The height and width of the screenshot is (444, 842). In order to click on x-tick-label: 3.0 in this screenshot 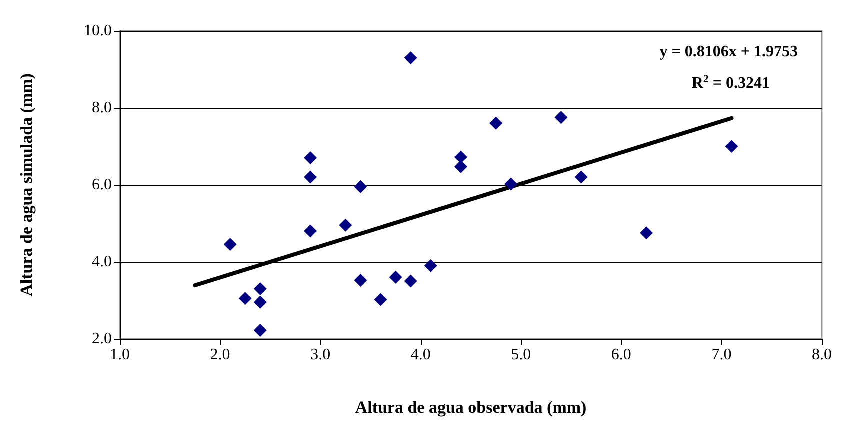, I will do `click(320, 355)`.